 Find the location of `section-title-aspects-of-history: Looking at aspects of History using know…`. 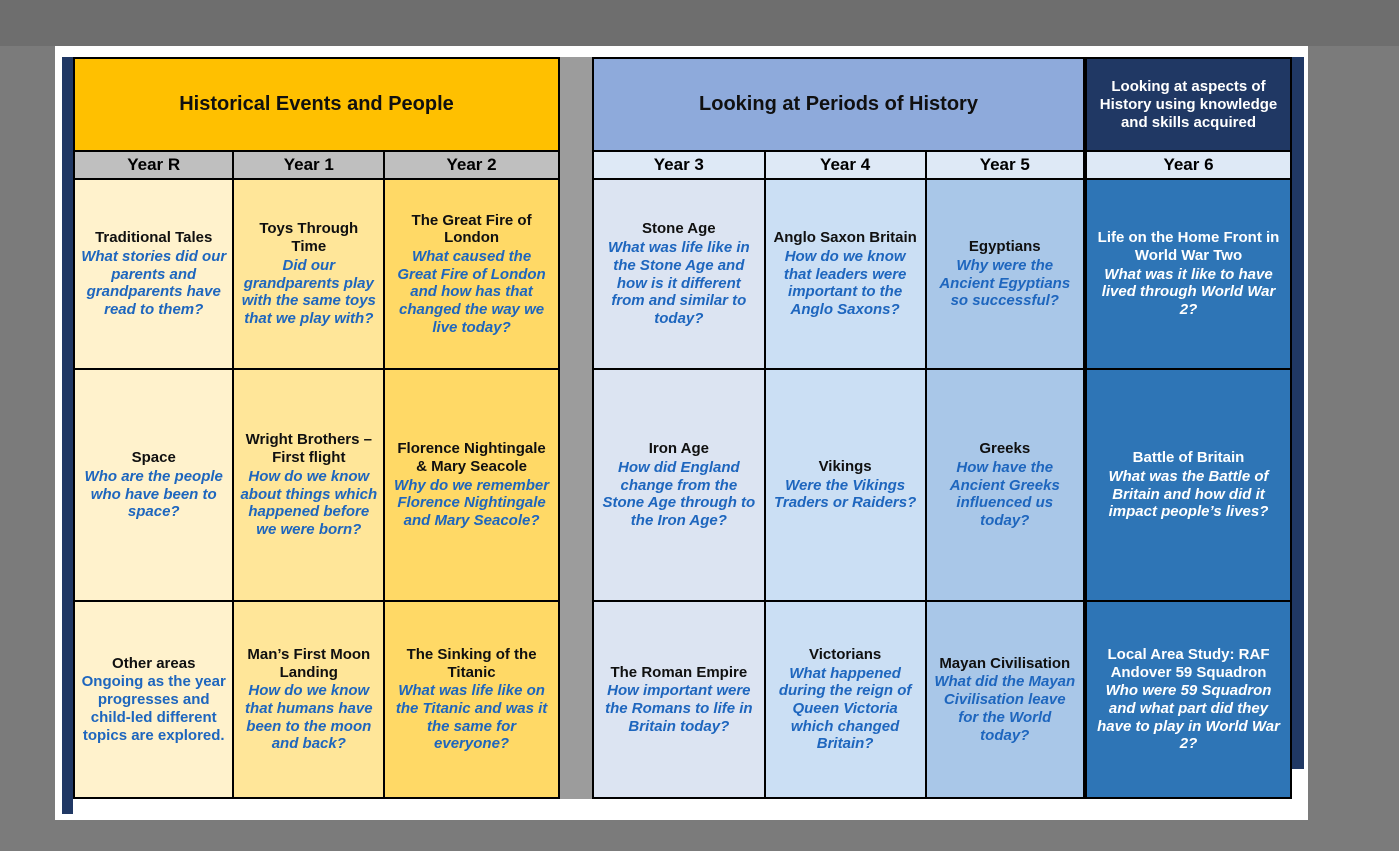

section-title-aspects-of-history: Looking at aspects of History using know… is located at coordinates (1188, 105).